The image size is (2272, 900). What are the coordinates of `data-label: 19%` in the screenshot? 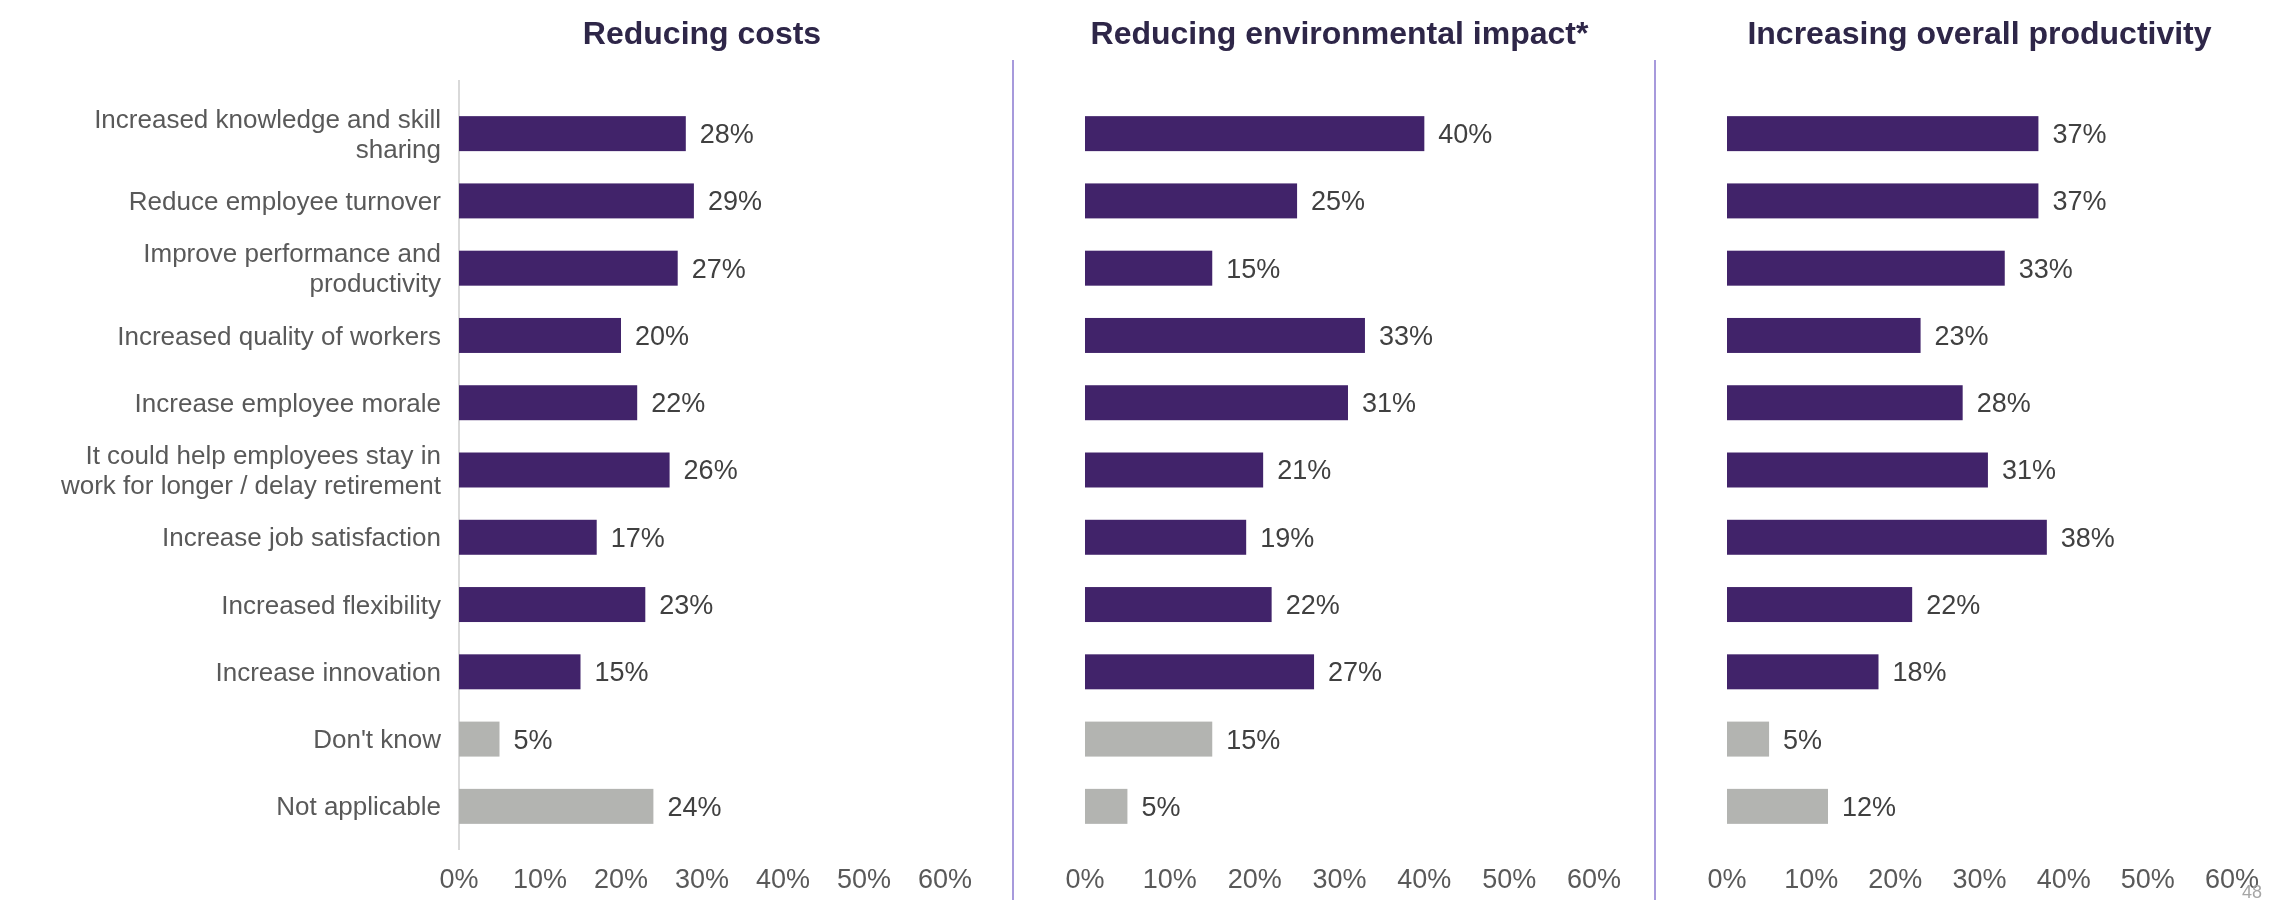 It's located at (1287, 537).